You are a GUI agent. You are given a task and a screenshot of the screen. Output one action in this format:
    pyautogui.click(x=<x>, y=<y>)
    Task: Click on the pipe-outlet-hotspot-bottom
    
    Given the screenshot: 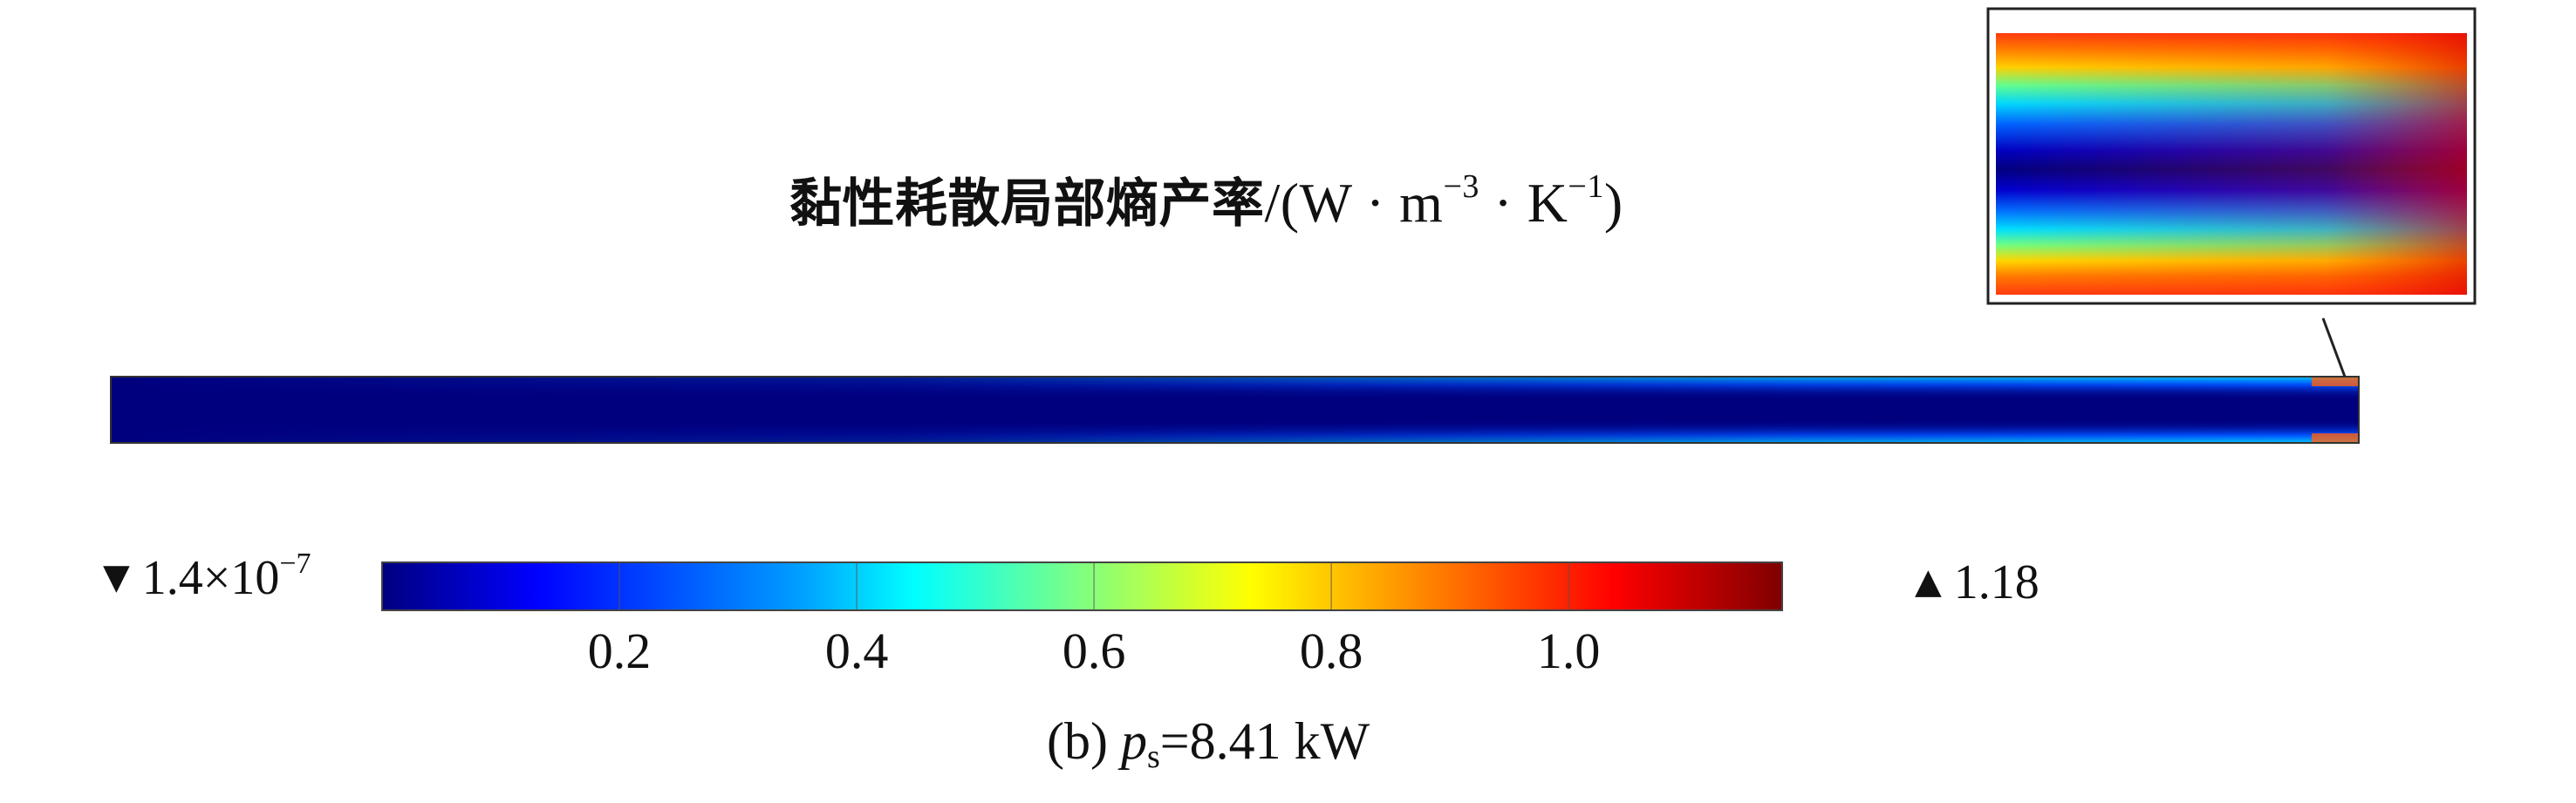 What is the action you would take?
    pyautogui.click(x=2335, y=437)
    